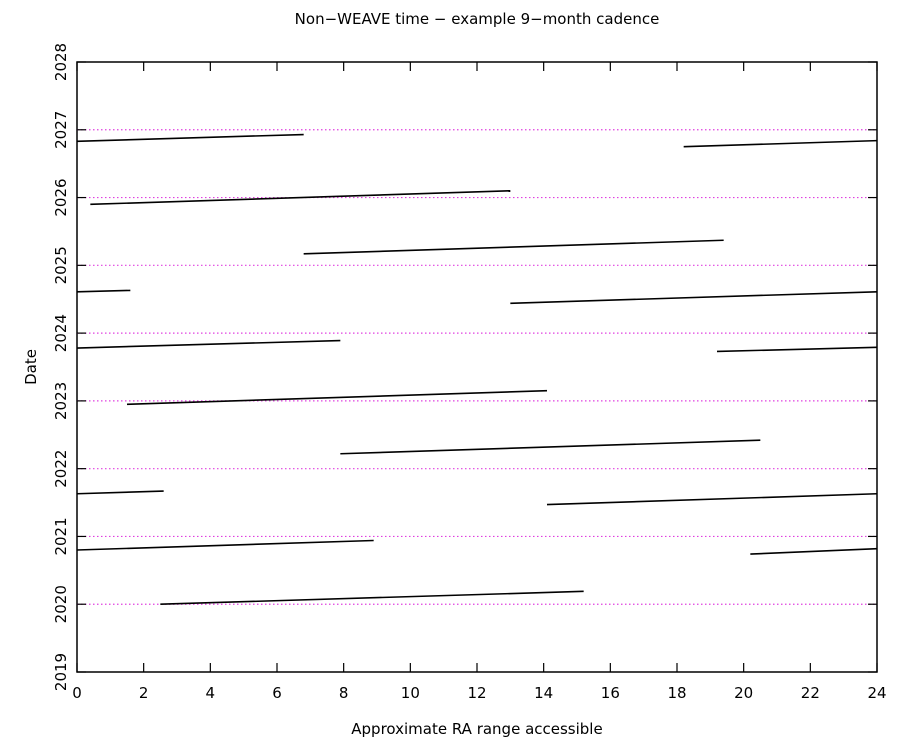 The width and height of the screenshot is (899, 739). I want to click on y-tick-label: 2023, so click(61, 401).